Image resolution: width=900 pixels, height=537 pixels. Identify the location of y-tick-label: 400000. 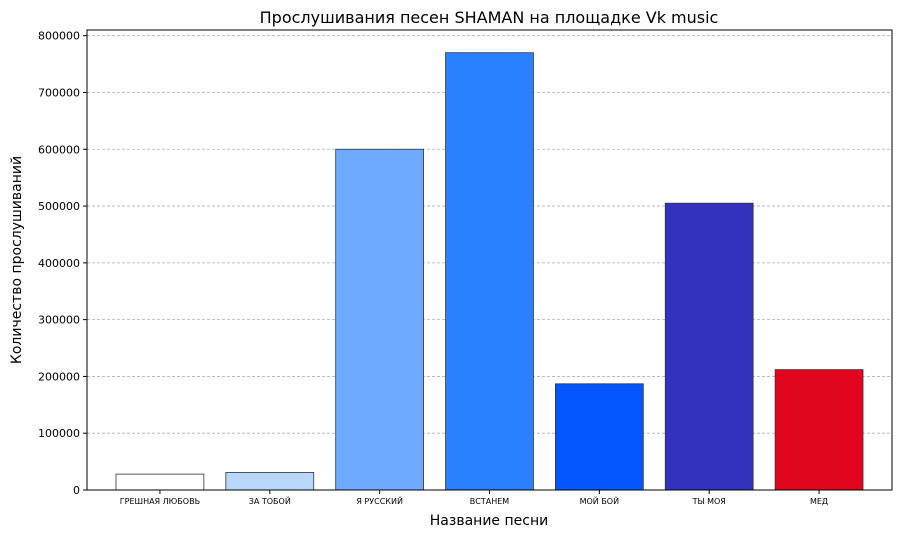
(59, 263).